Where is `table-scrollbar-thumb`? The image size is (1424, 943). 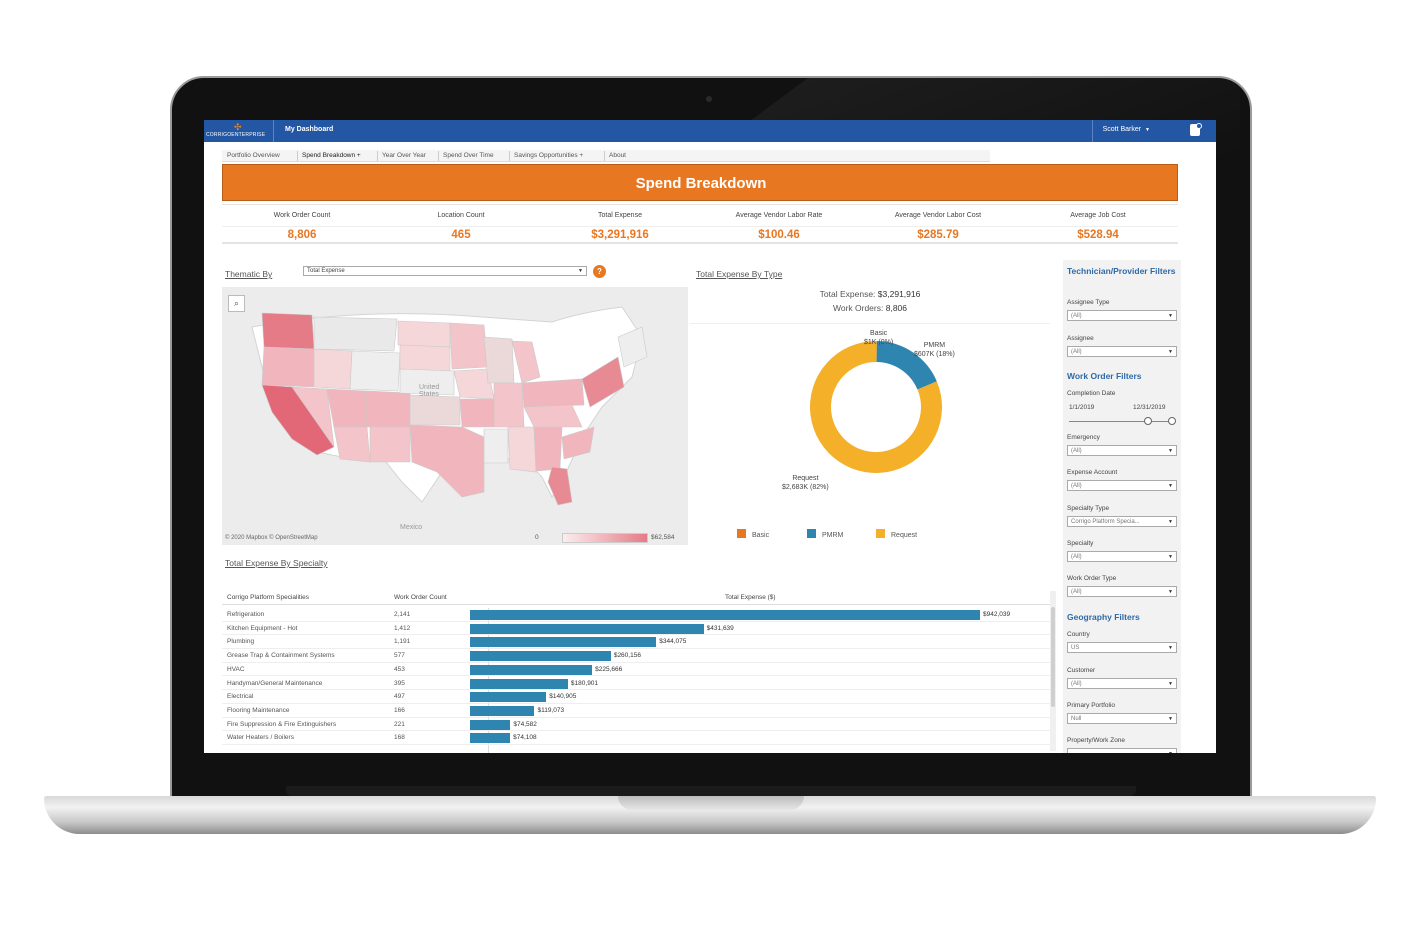
table-scrollbar-thumb is located at coordinates (1053, 657).